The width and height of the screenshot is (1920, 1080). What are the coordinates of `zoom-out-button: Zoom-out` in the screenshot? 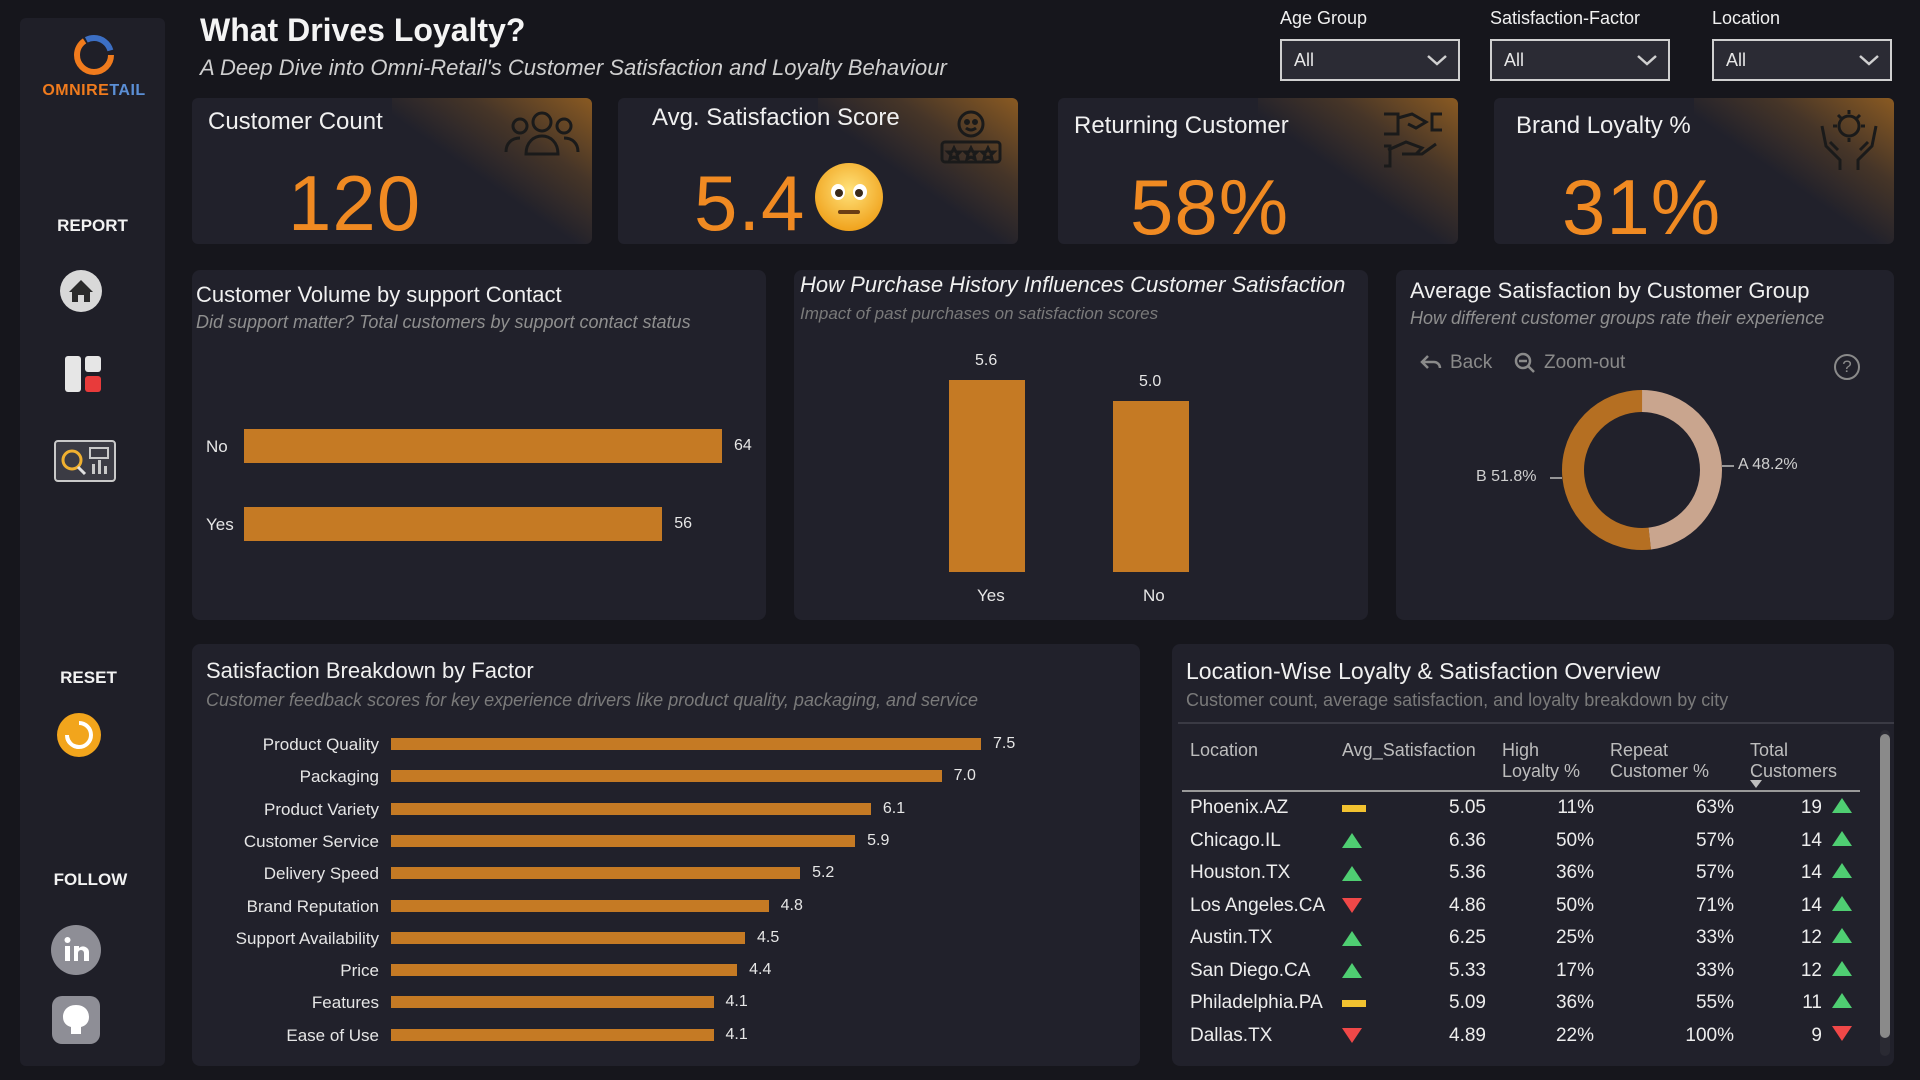 It's located at (1569, 363).